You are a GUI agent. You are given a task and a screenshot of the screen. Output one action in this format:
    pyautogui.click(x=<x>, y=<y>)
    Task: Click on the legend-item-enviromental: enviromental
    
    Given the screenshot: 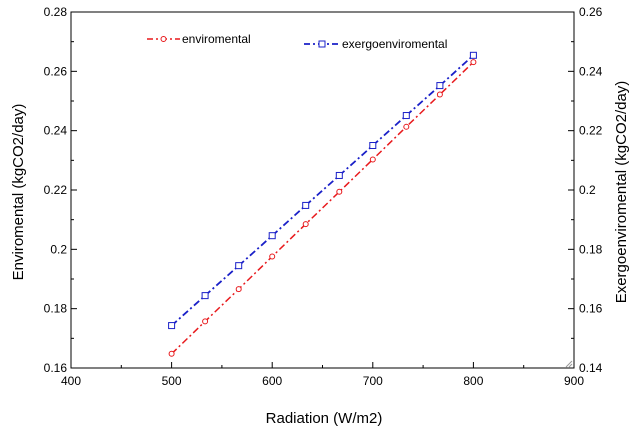 What is the action you would take?
    pyautogui.click(x=199, y=39)
    